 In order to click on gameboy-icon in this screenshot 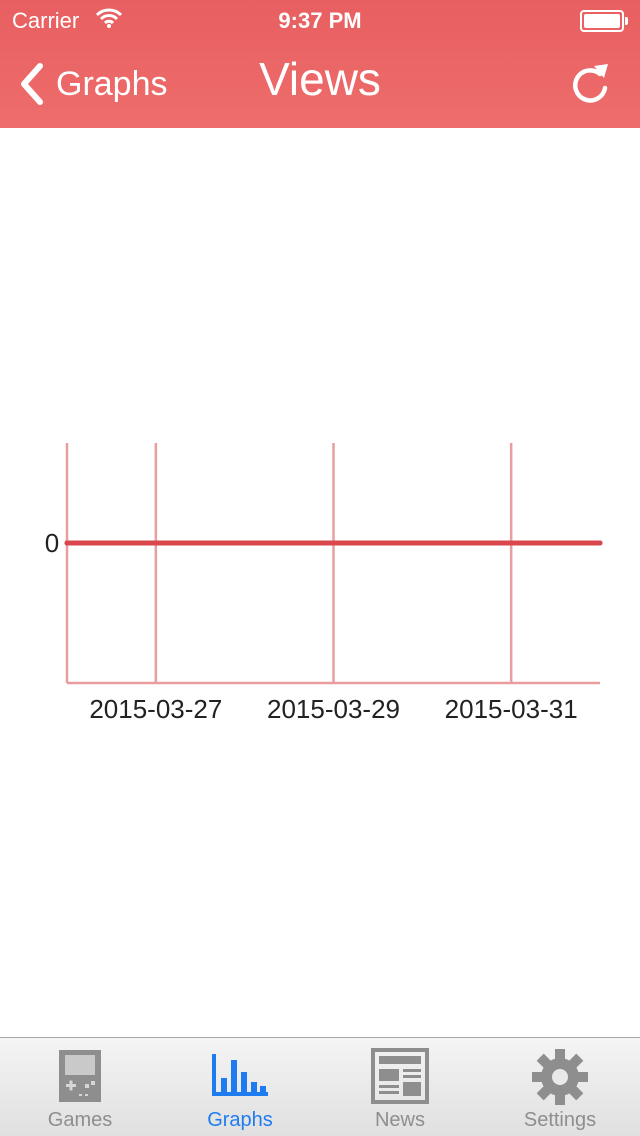, I will do `click(80, 1076)`.